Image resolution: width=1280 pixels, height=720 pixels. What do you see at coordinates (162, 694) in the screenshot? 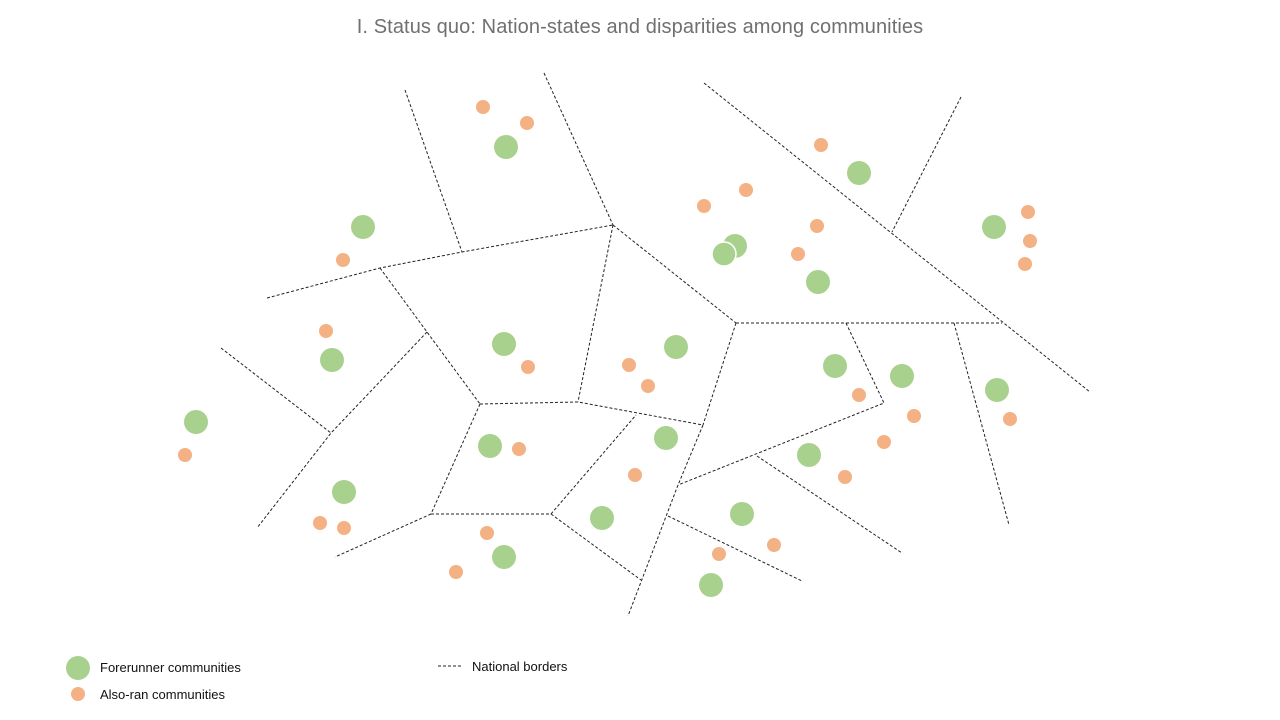
I see `legend-alsoran-label: Also-ran communities` at bounding box center [162, 694].